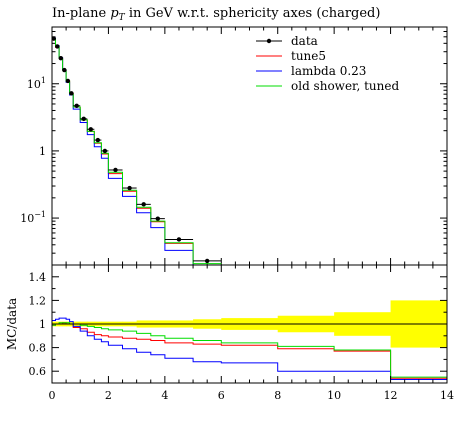 This screenshot has height=422, width=461. Describe the element at coordinates (38, 371) in the screenshot. I see `ratio-y-tick-label: 0.6` at that location.